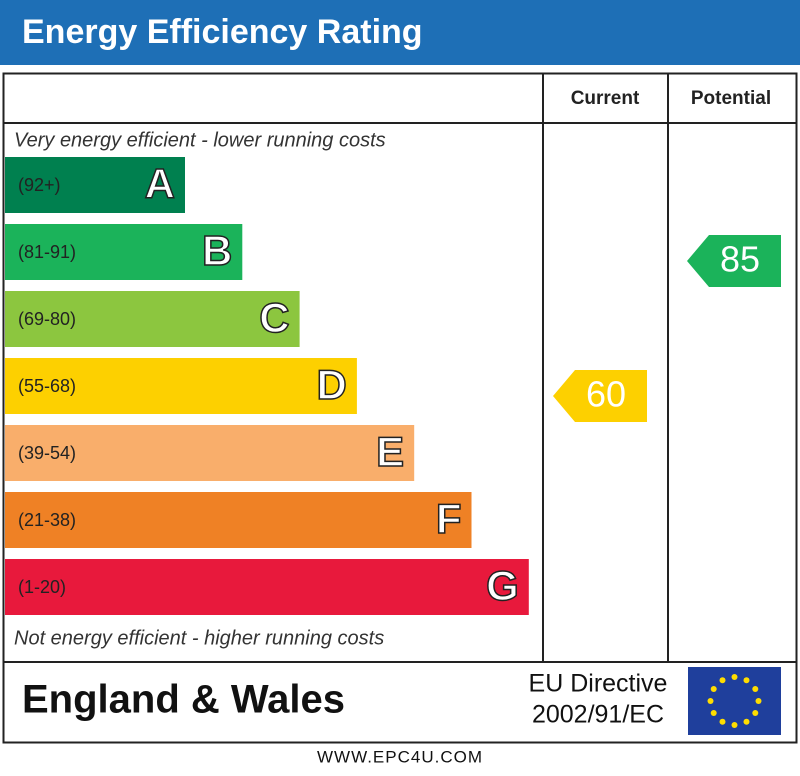  What do you see at coordinates (39, 185) in the screenshot?
I see `band-range: (92+)` at bounding box center [39, 185].